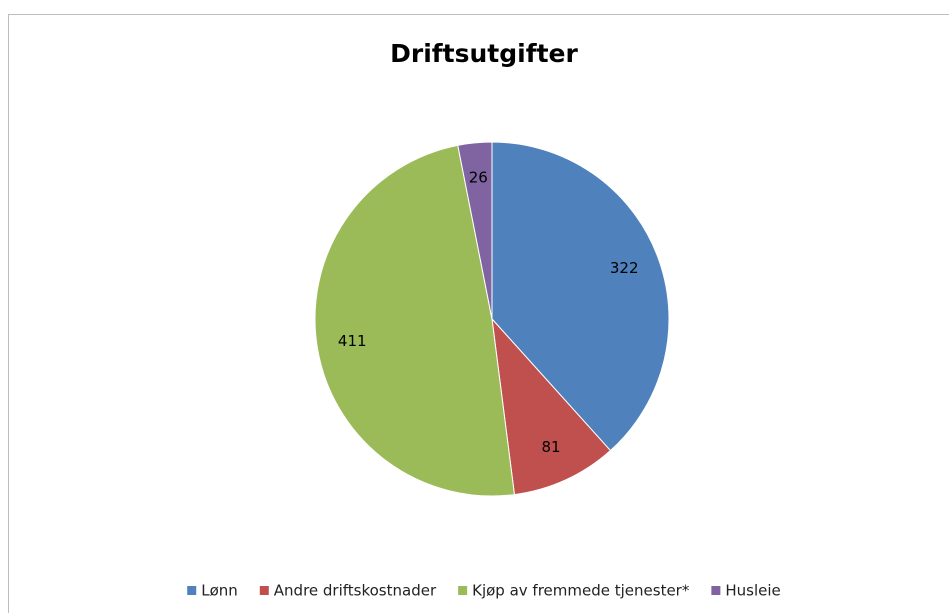 The image size is (949, 613). What do you see at coordinates (752, 591) in the screenshot?
I see `legend-label: Husleie` at bounding box center [752, 591].